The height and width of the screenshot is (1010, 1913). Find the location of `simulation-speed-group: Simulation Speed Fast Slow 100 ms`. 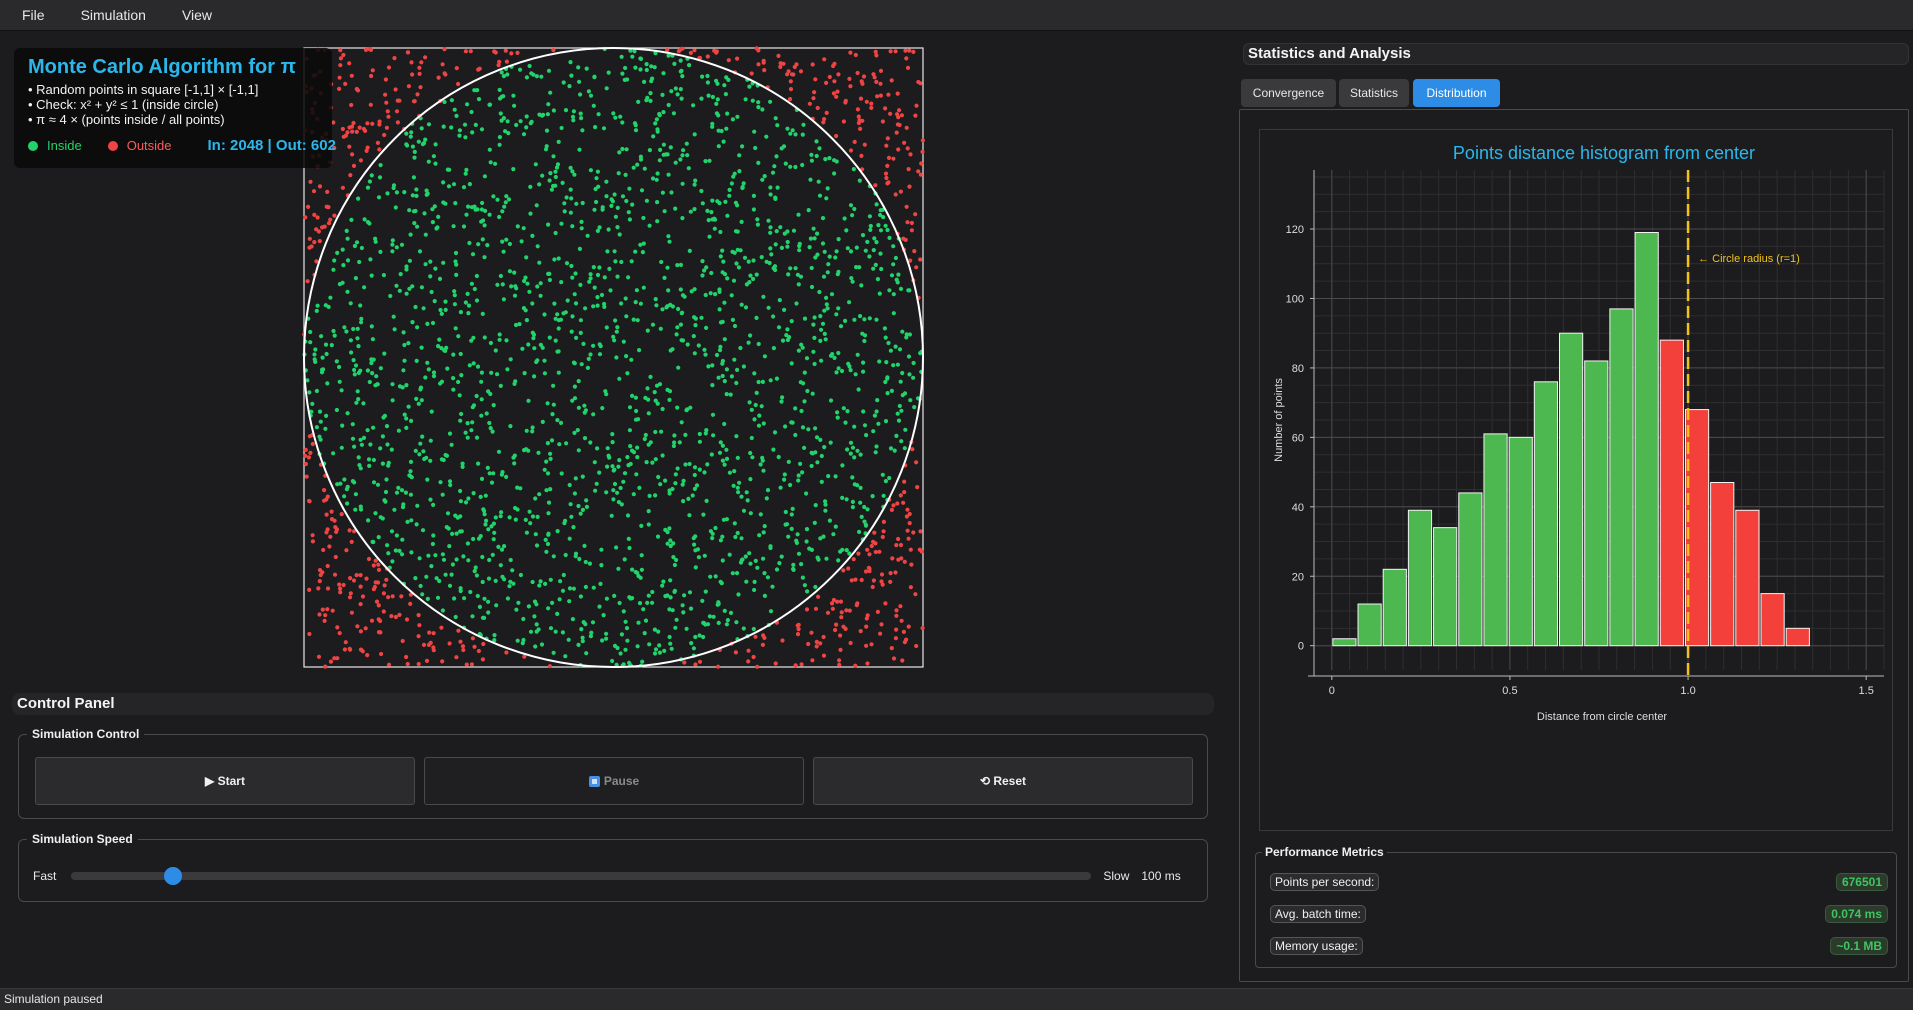

simulation-speed-group: Simulation Speed Fast Slow 100 ms is located at coordinates (613, 867).